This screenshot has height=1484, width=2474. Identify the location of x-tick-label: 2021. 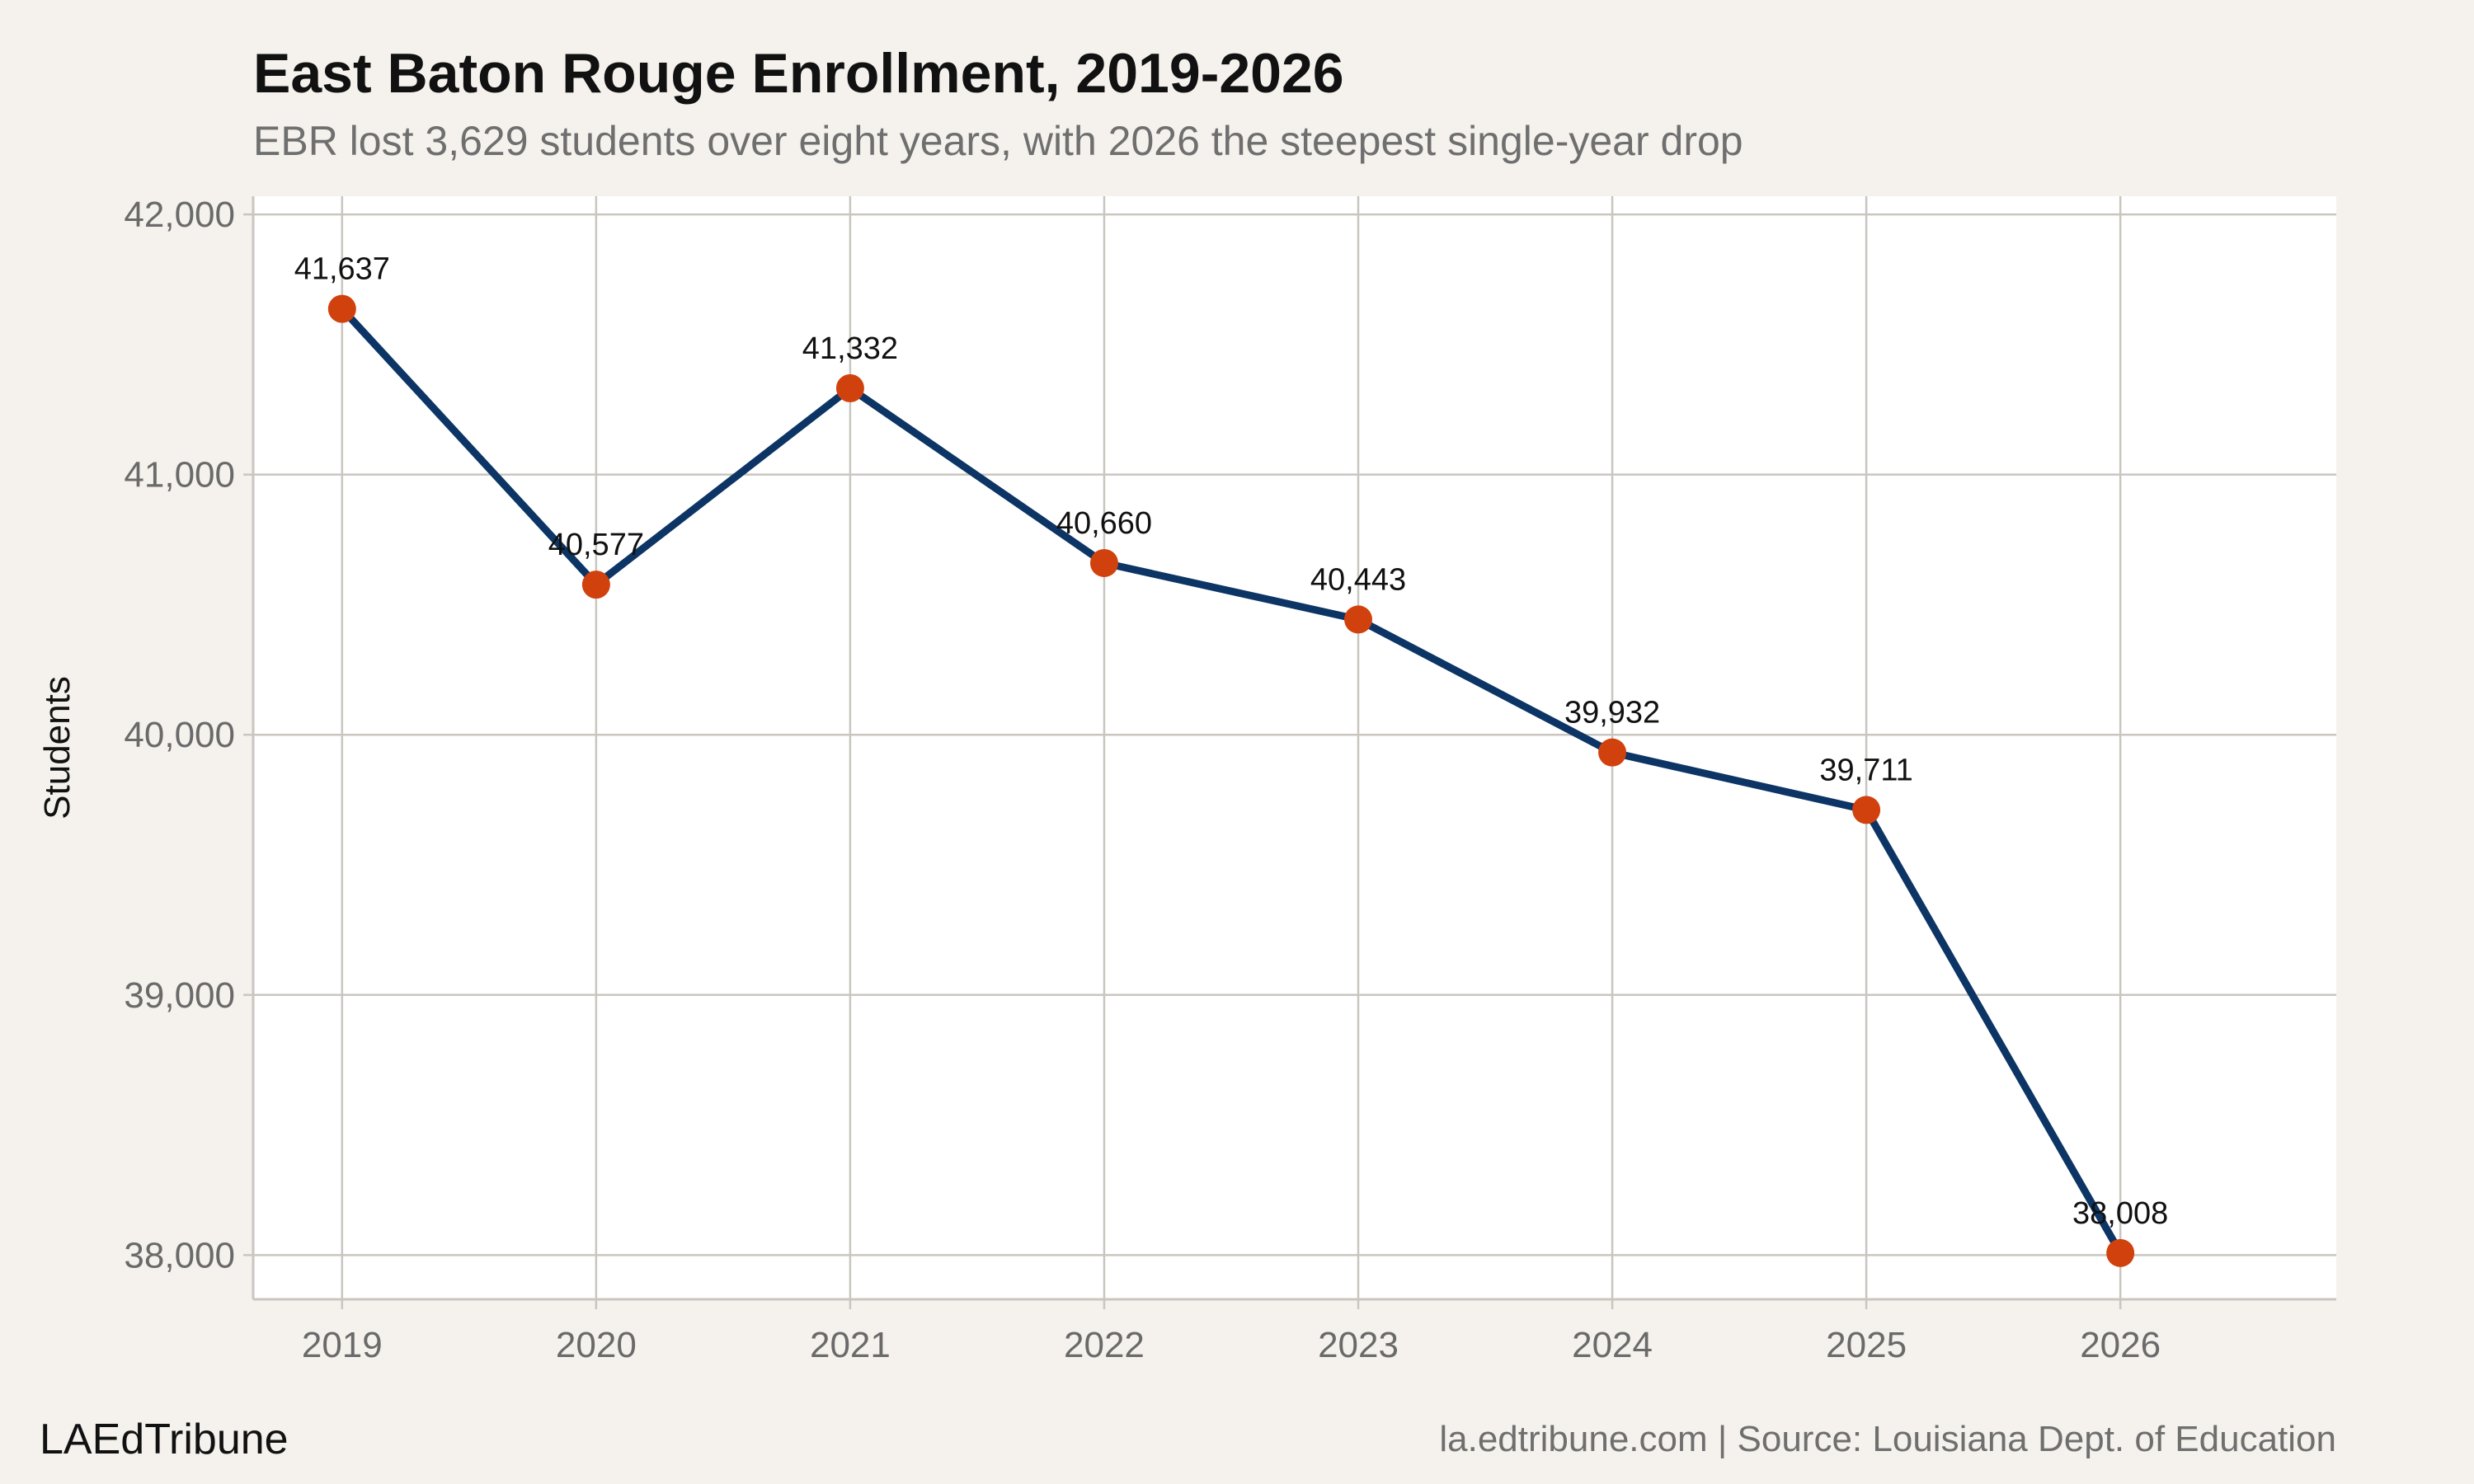
(850, 1345).